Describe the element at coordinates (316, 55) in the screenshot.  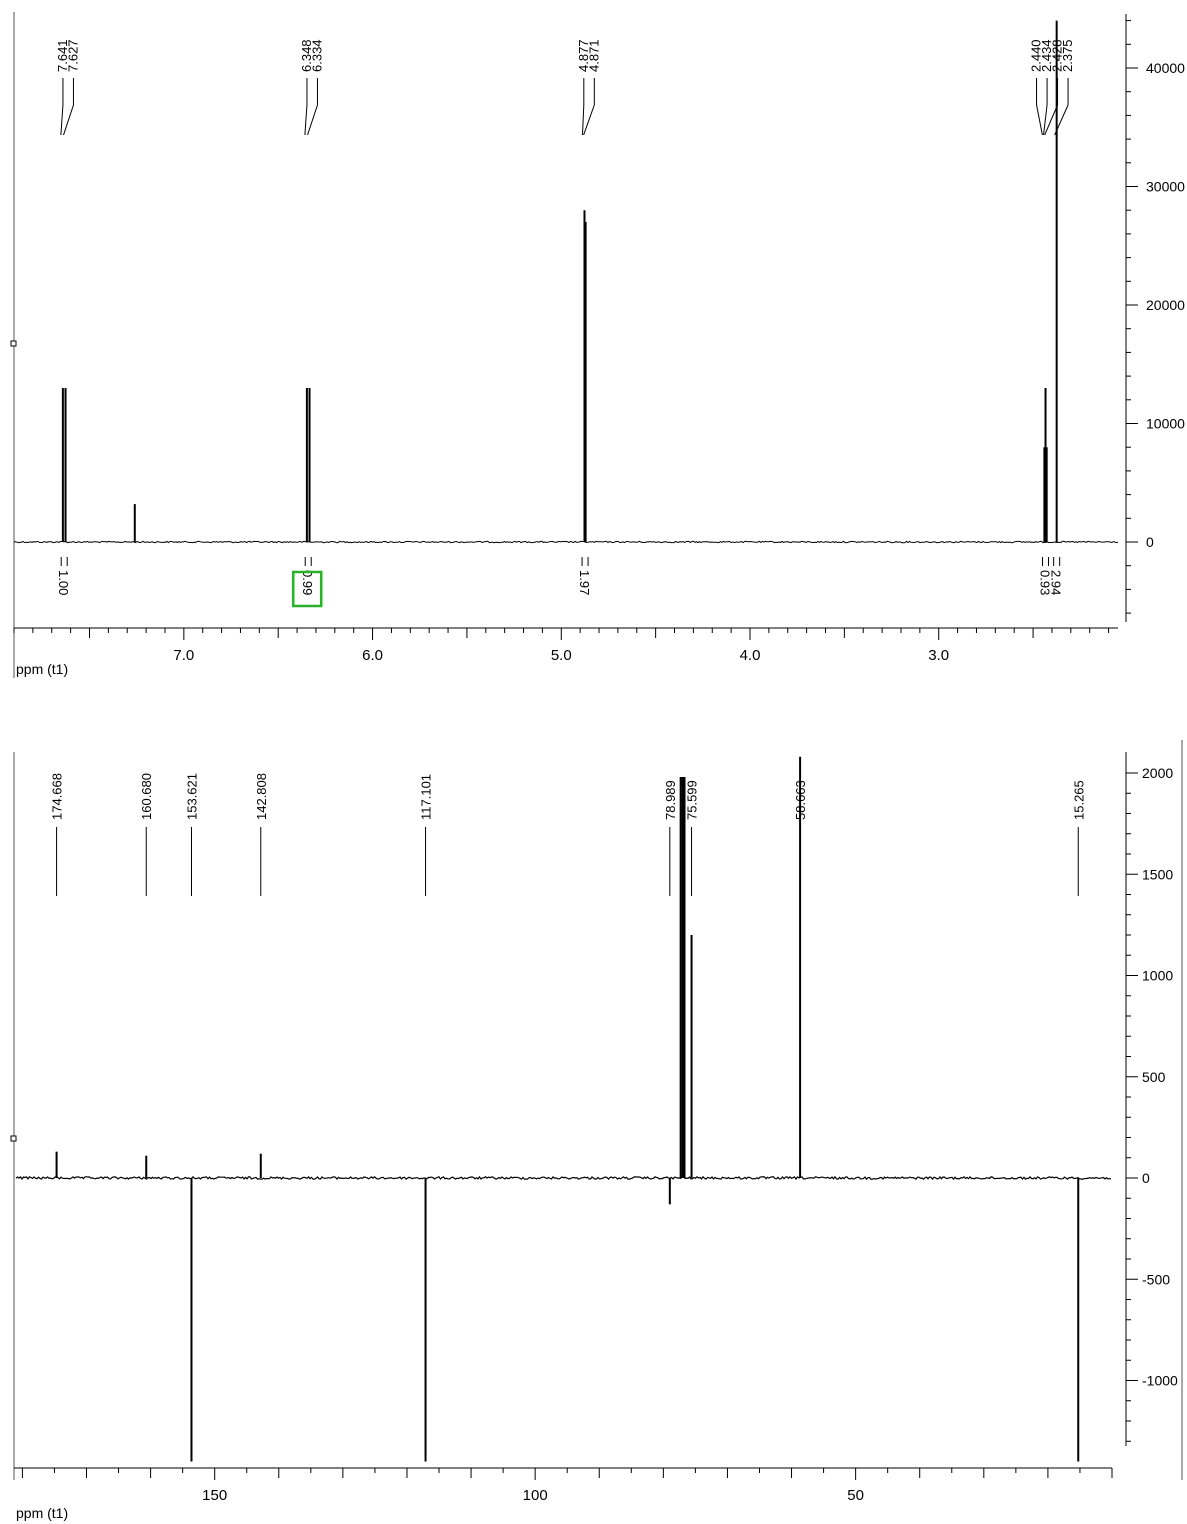
I see `peak-label-text: 6.334` at that location.